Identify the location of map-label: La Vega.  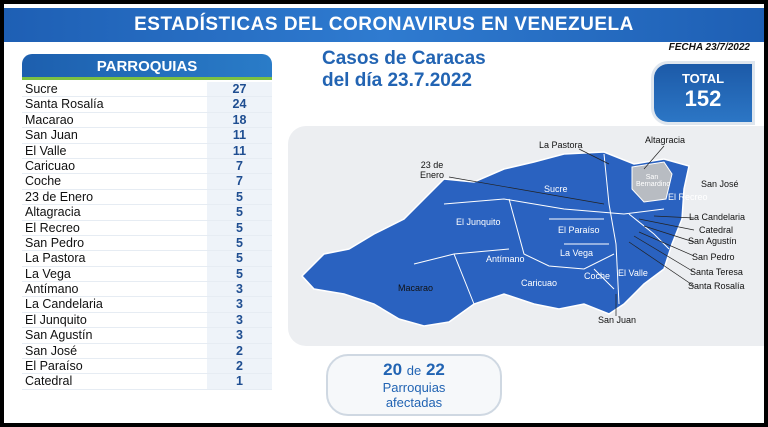
(577, 253).